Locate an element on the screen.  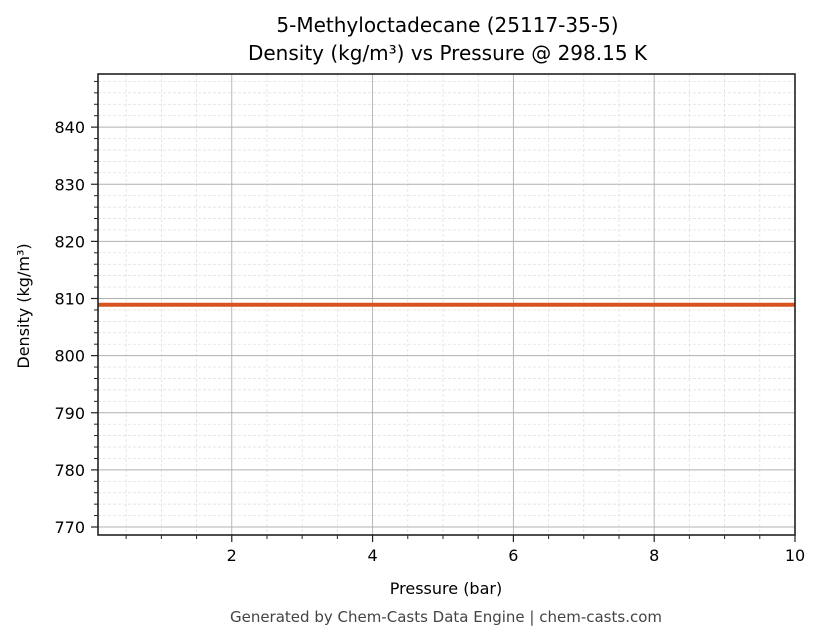
x-tick-label: 2 is located at coordinates (232, 555).